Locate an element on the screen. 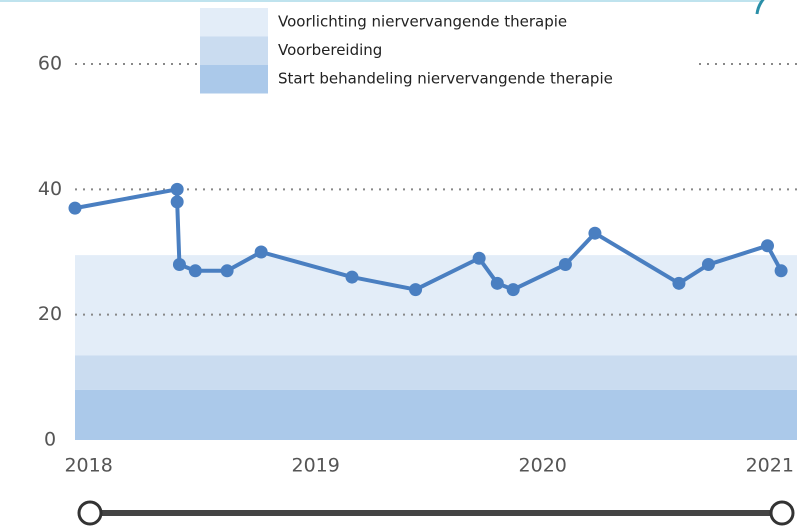 The height and width of the screenshot is (529, 797). legend-label: Voorlichting niervervangende therapie is located at coordinates (422, 22).